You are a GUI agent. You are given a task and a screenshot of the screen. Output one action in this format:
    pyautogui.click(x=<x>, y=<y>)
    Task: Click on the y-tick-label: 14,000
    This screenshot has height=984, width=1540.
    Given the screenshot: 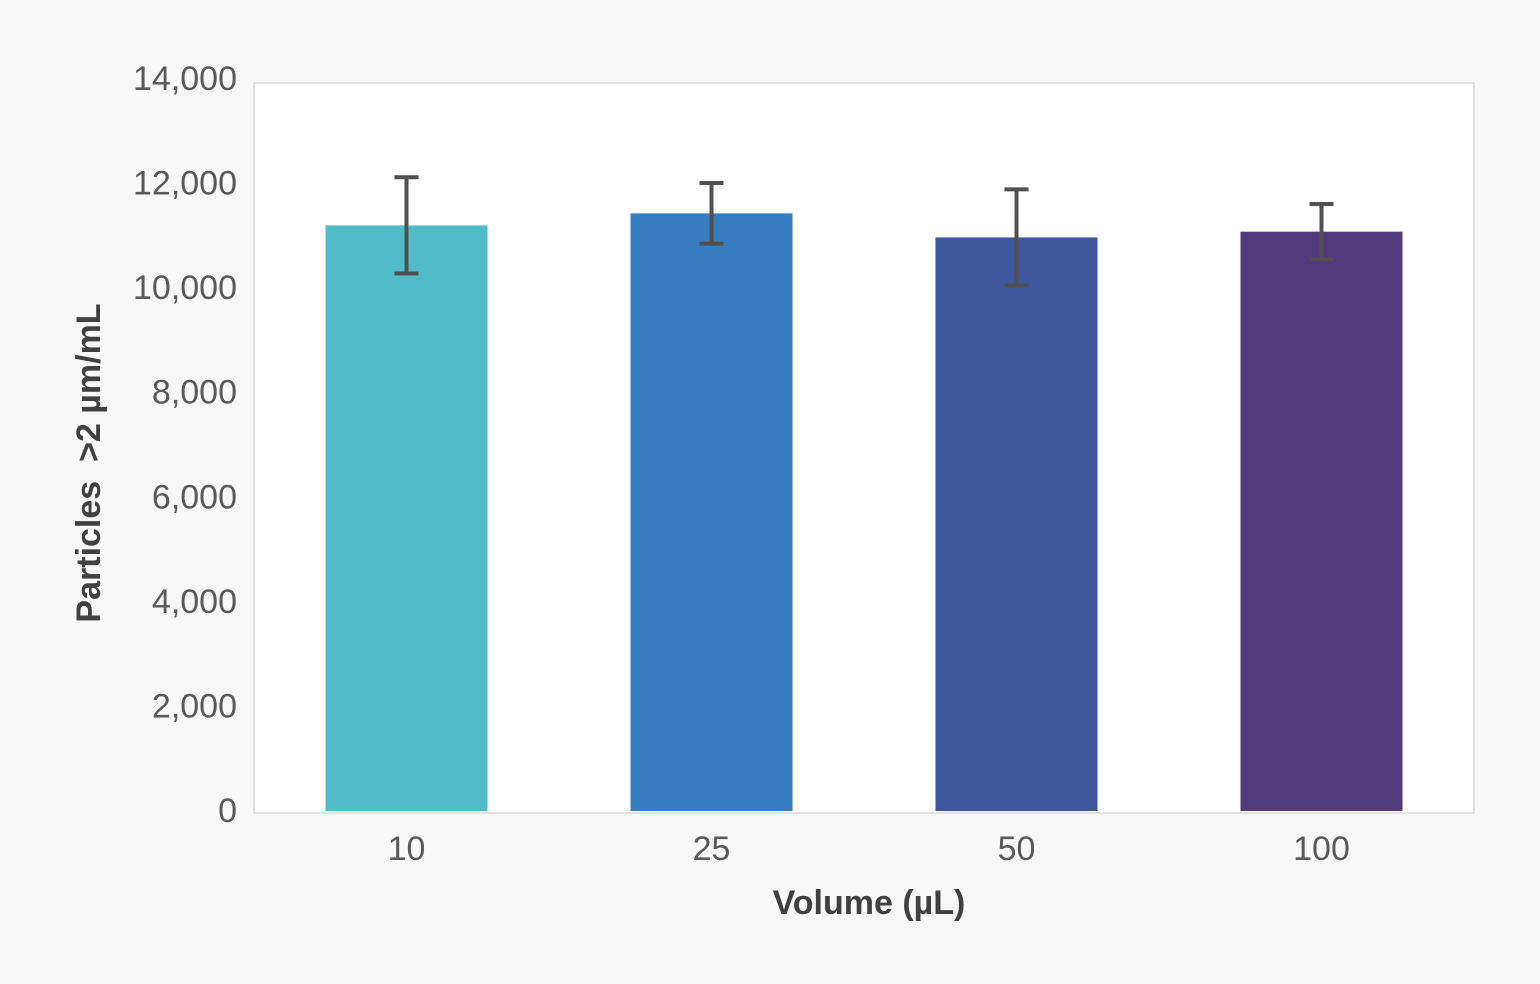 What is the action you would take?
    pyautogui.click(x=185, y=79)
    